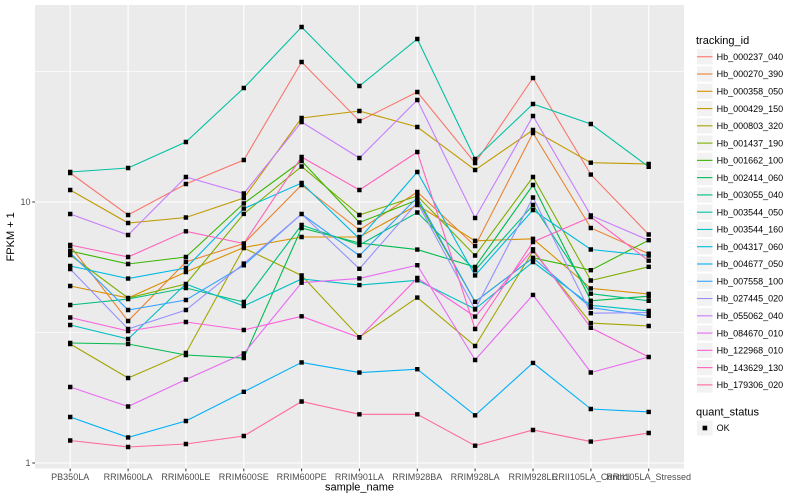  What do you see at coordinates (750, 195) in the screenshot?
I see `svg-text: Hb_003055_040` at bounding box center [750, 195].